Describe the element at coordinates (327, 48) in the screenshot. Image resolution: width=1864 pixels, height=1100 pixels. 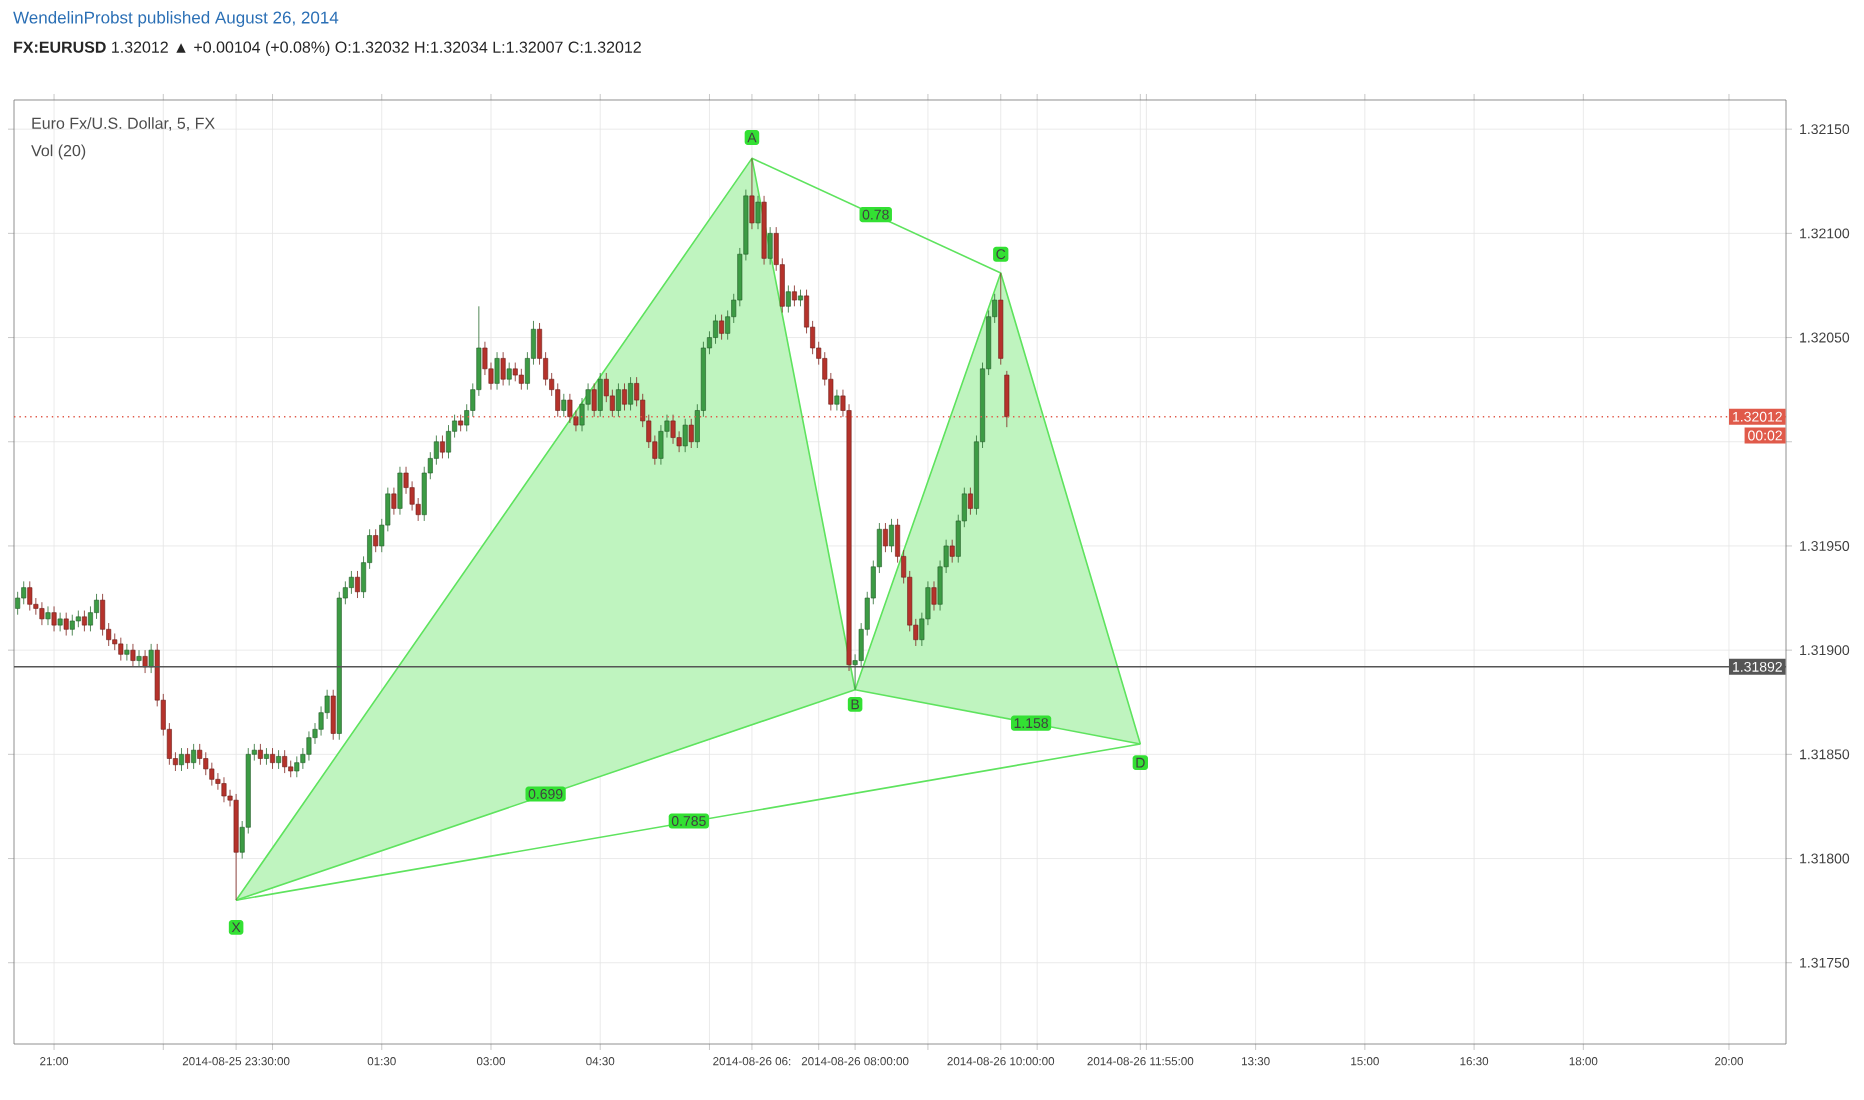
I see `chart-subtitle: FX:EURUSD 1.32012 ▲ +0.00104 (+0.08%) O:1.32032 H:1.32034 L:1.32007 C:1.32012` at that location.